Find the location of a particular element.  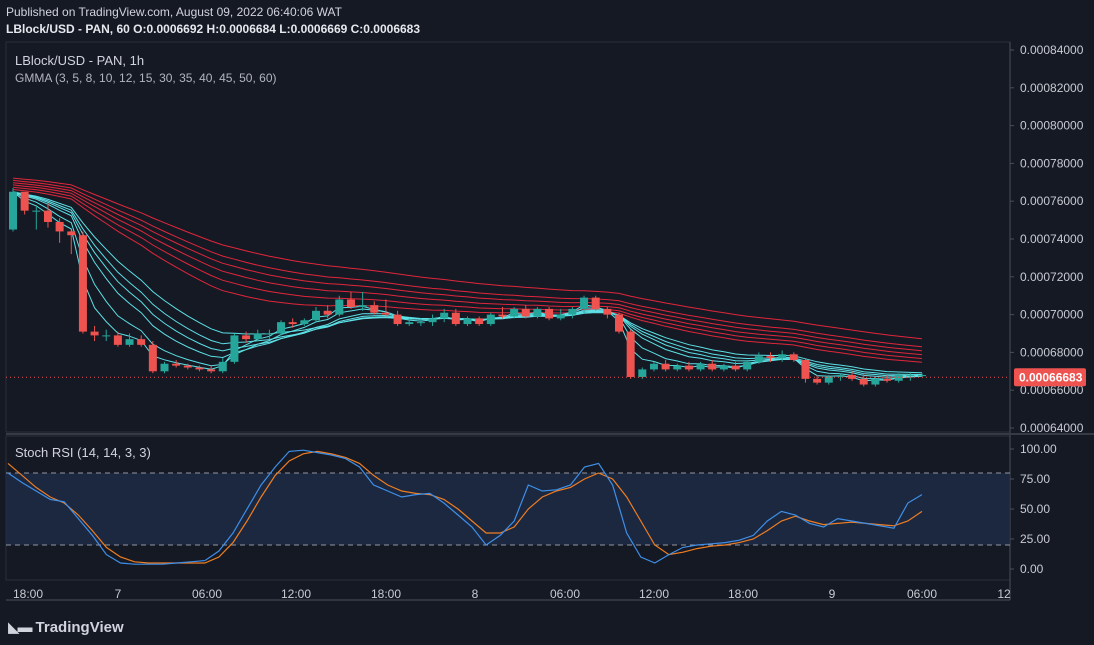

tradingview-logo: ◣▬ TradingView is located at coordinates (66, 627).